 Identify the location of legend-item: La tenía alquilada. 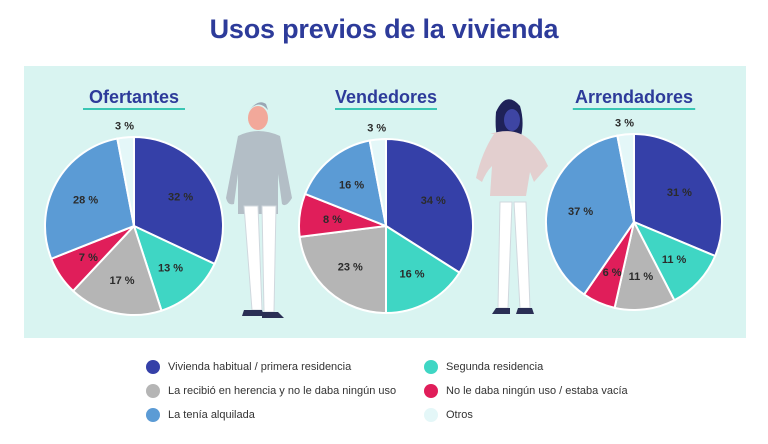
(200, 415).